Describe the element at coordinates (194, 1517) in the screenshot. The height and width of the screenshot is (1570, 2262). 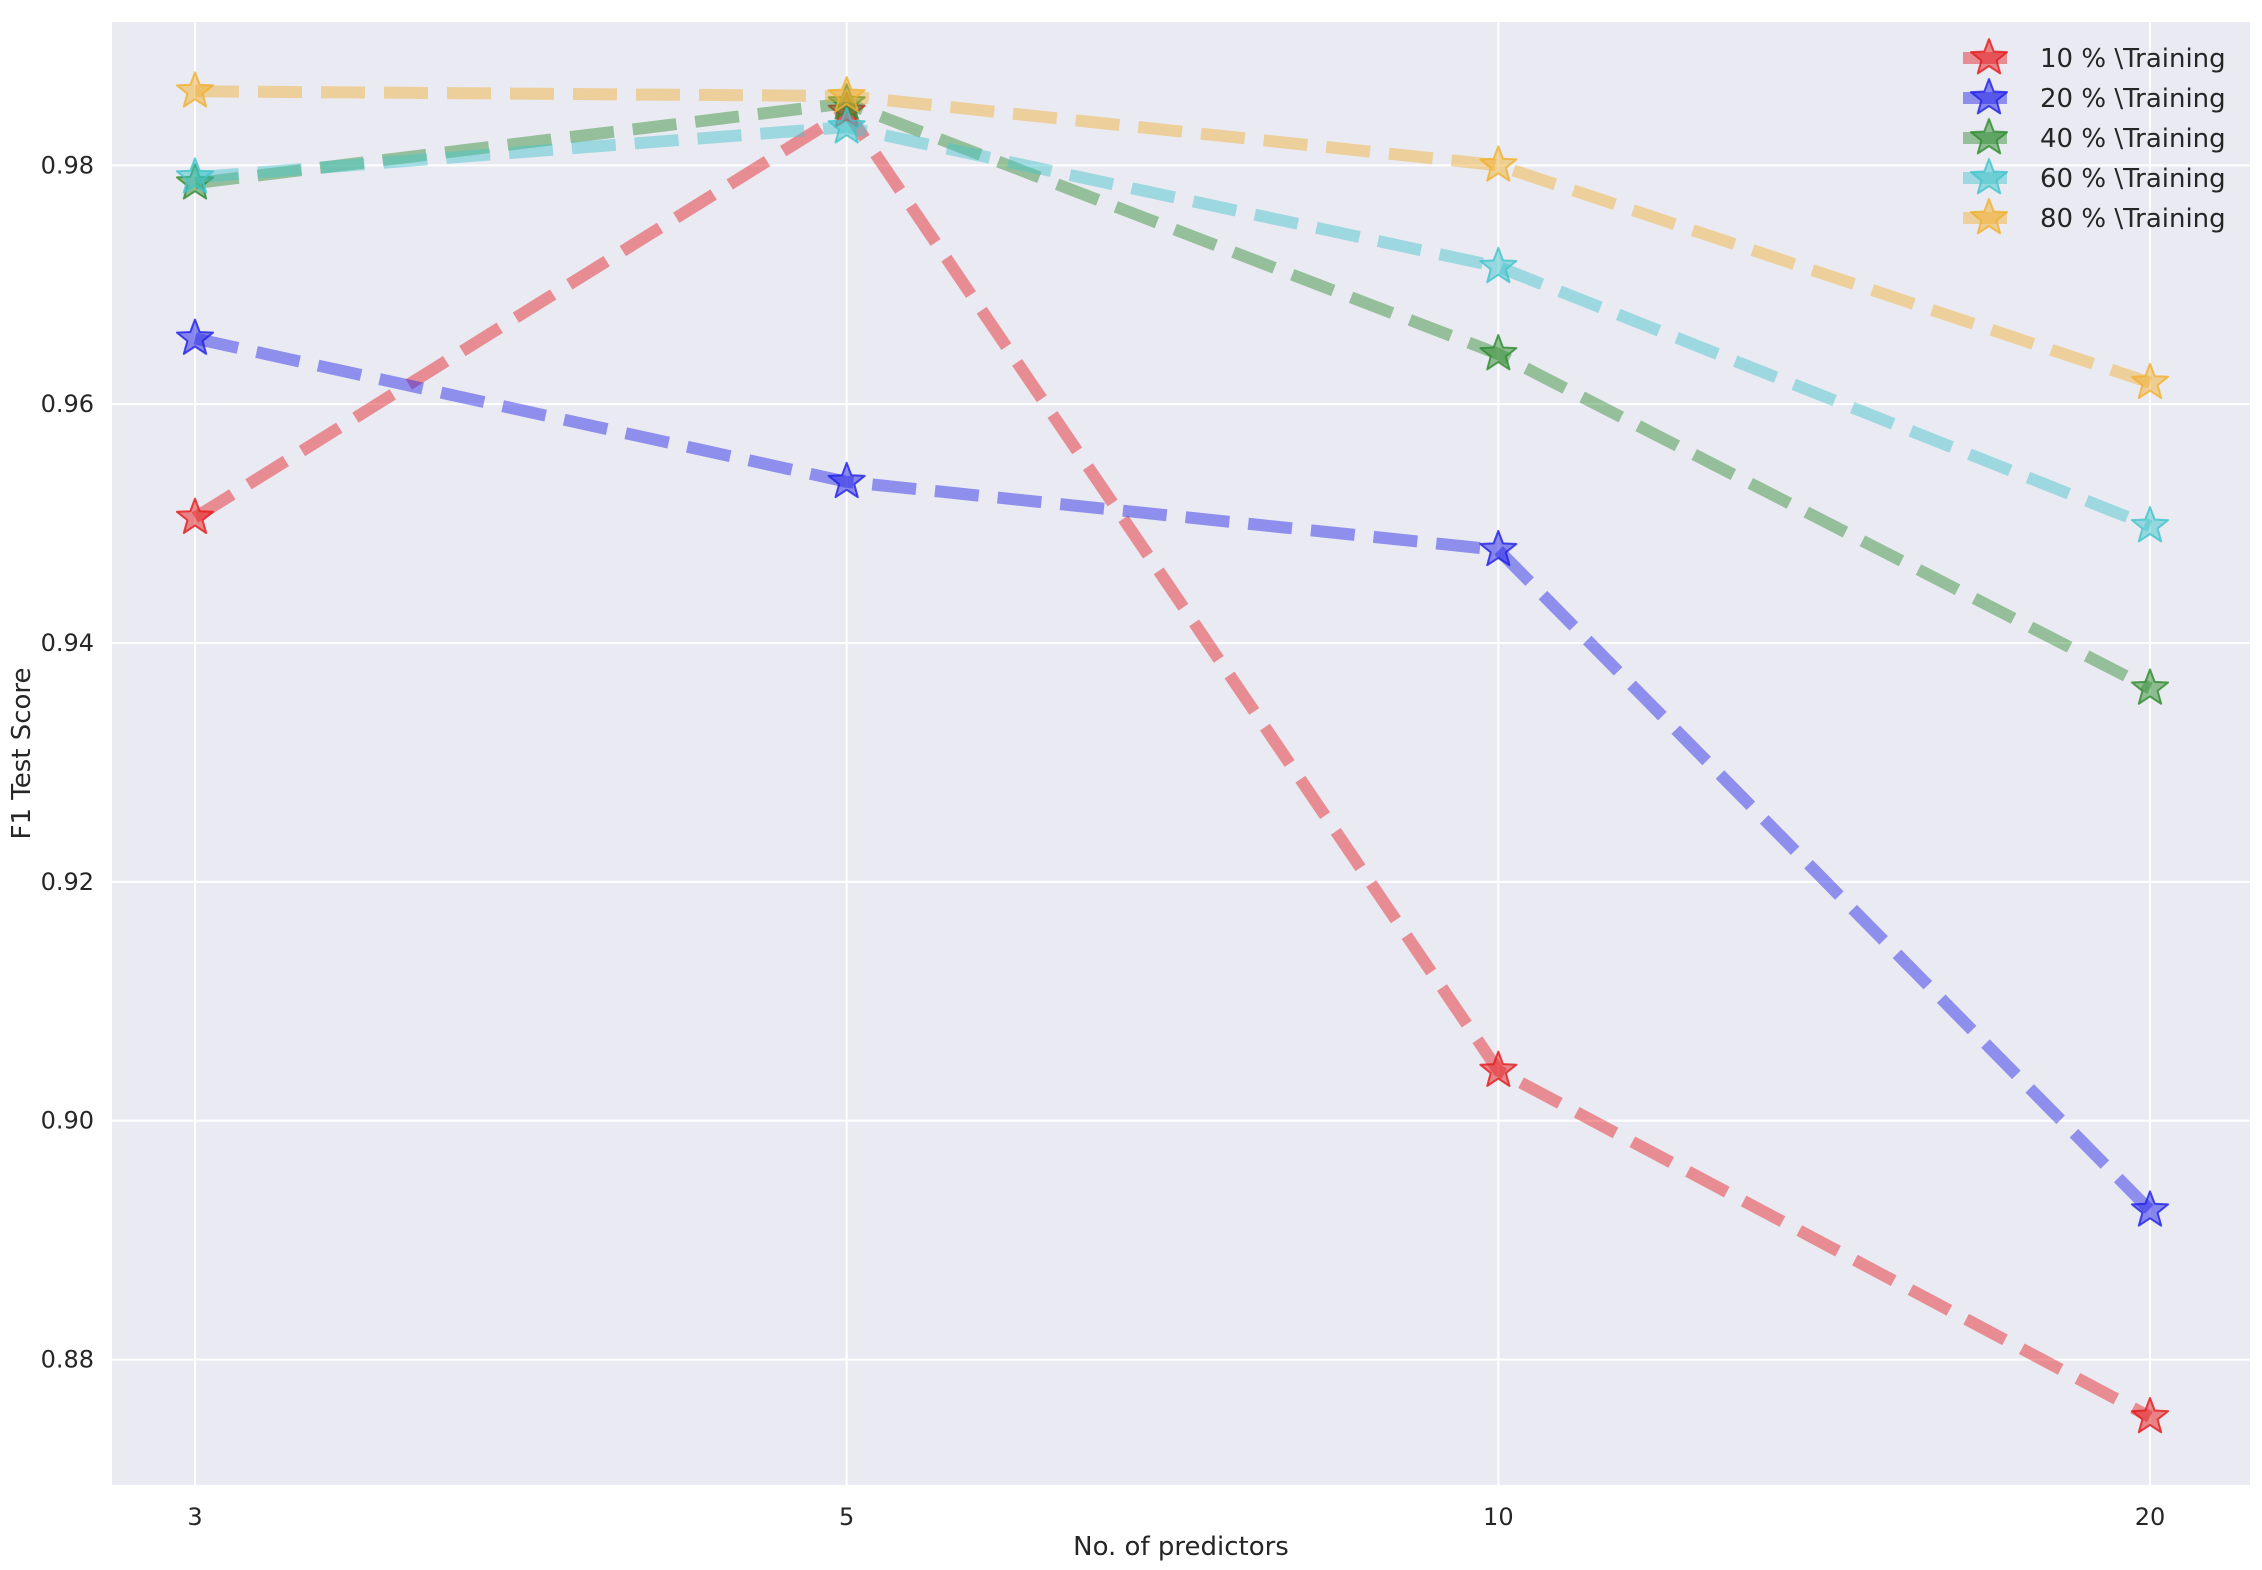
I see `x-tick-label: 3` at that location.